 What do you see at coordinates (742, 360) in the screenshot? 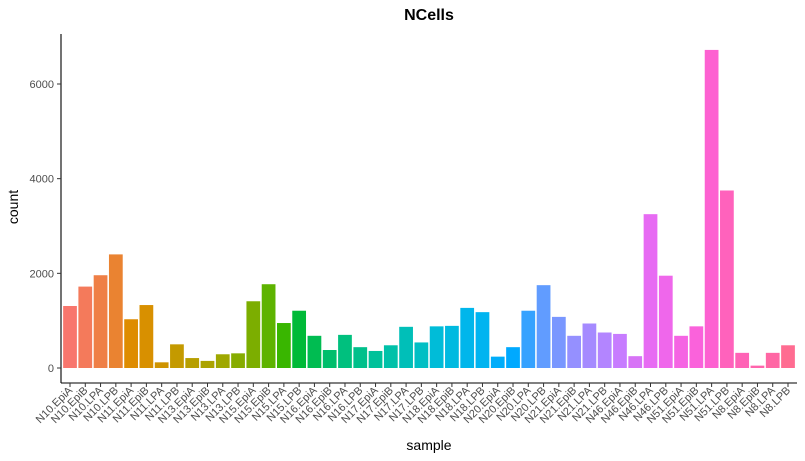
I see `bar-N8.EpiA` at bounding box center [742, 360].